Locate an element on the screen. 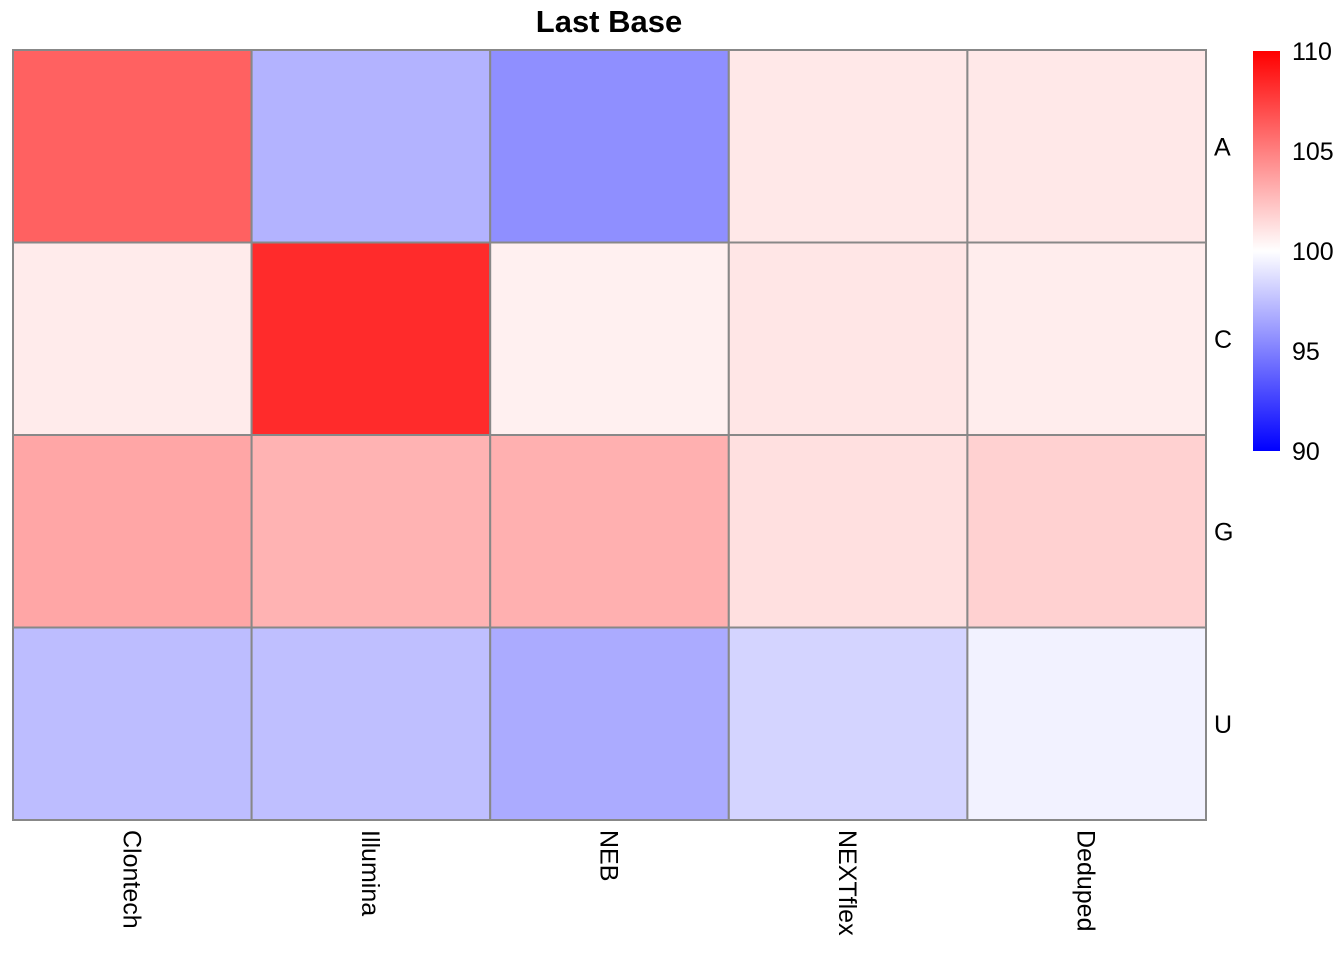 This screenshot has height=960, width=1344. heatmap-cell-a-illumina is located at coordinates (371, 146).